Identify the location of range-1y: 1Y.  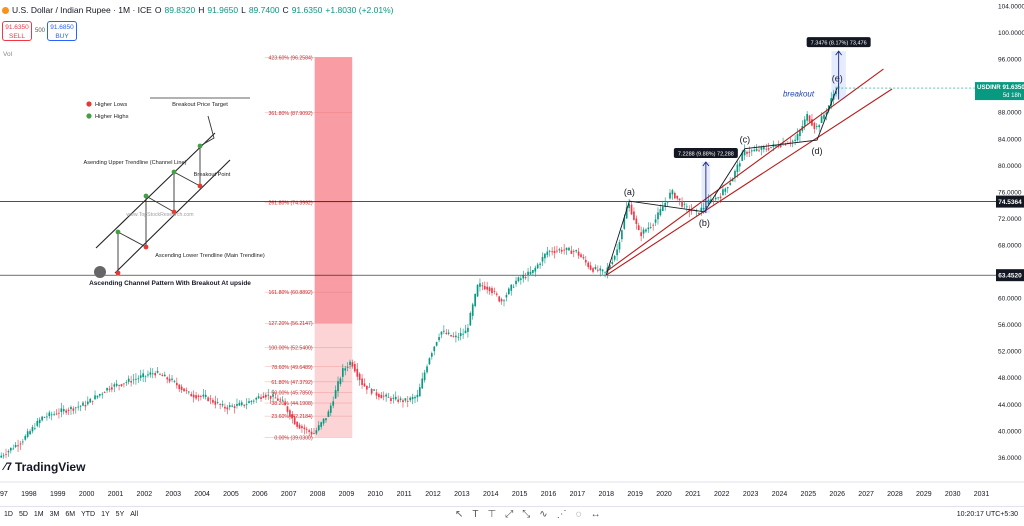
(105, 514).